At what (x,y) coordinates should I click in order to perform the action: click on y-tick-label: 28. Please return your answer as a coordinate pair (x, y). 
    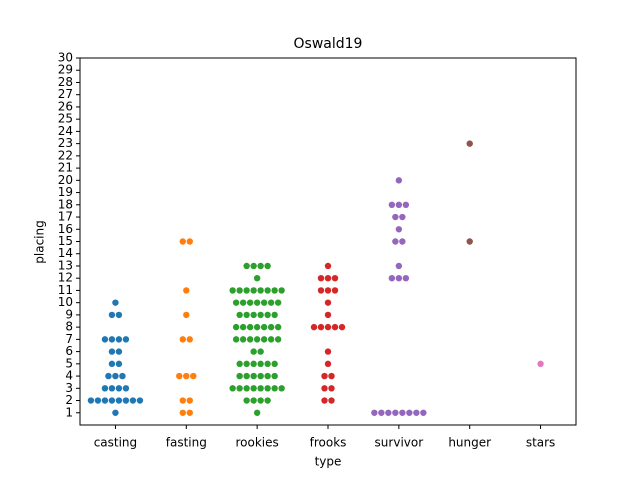
    Looking at the image, I should click on (65, 82).